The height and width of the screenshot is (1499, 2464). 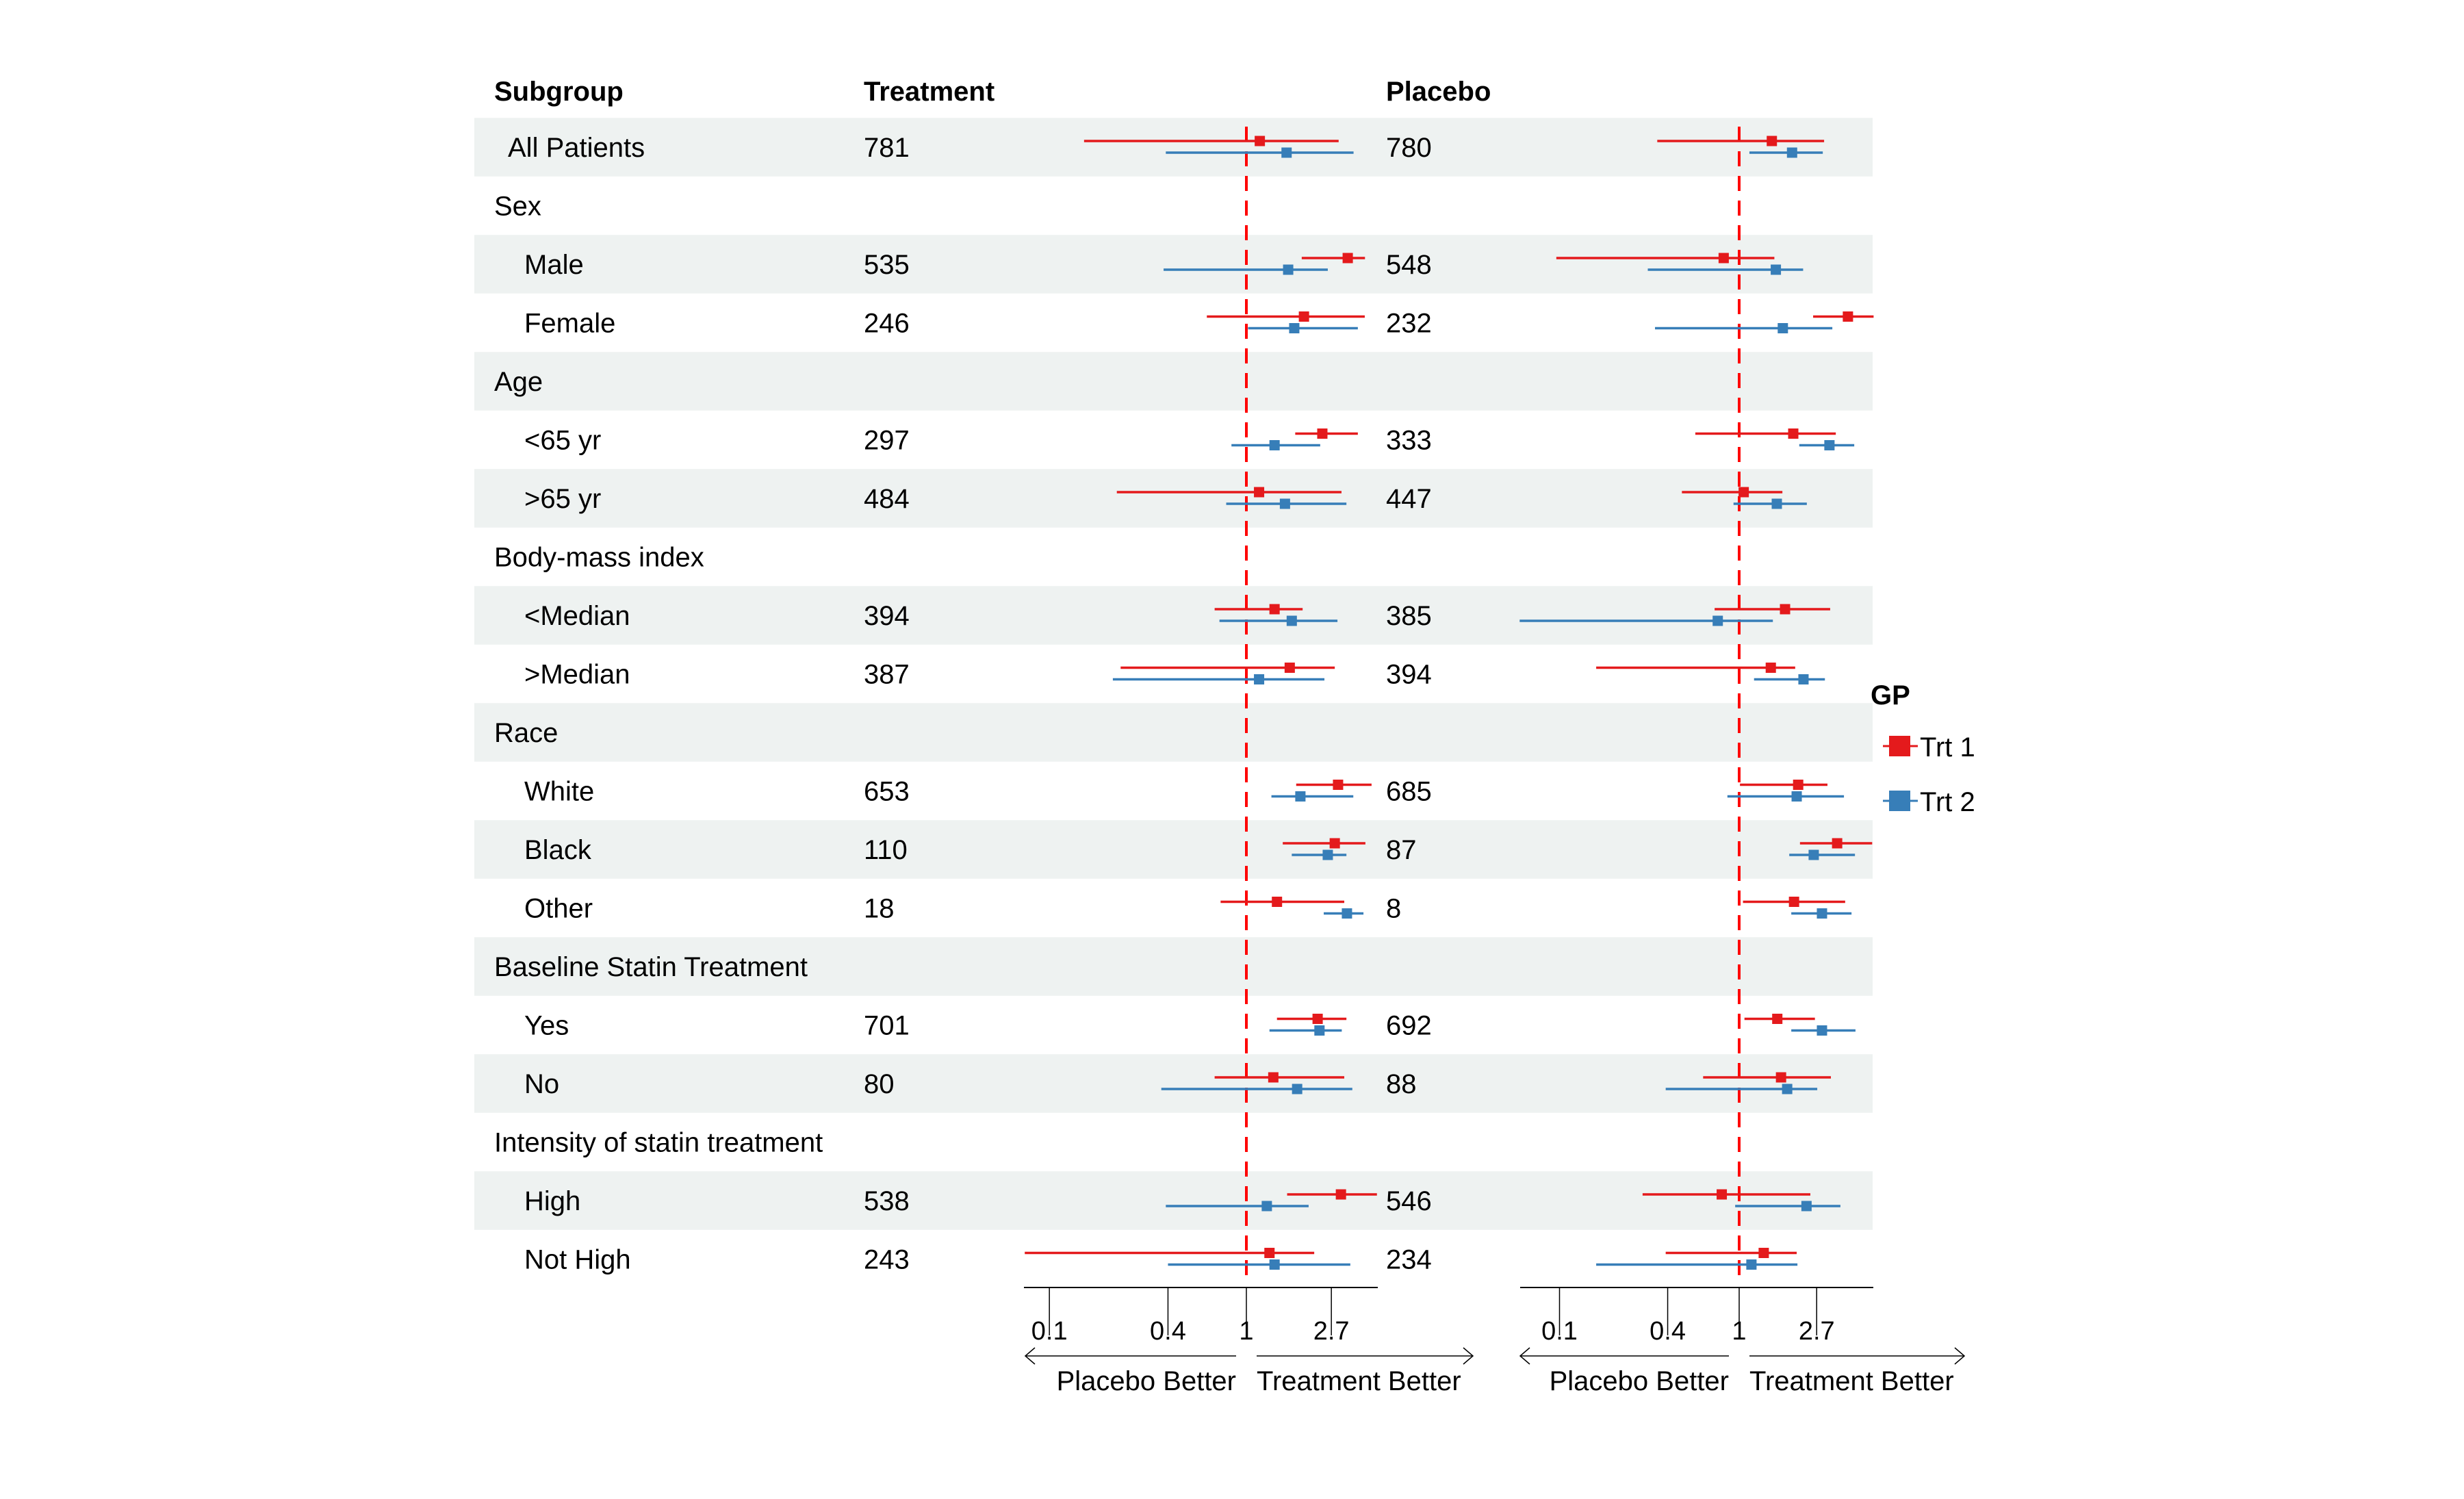 What do you see at coordinates (559, 792) in the screenshot?
I see `subgroup-label: White` at bounding box center [559, 792].